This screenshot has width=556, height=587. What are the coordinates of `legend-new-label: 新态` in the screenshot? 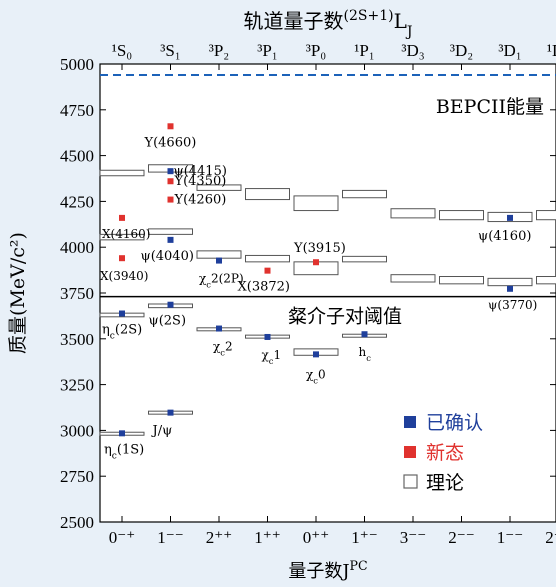 It's located at (445, 453).